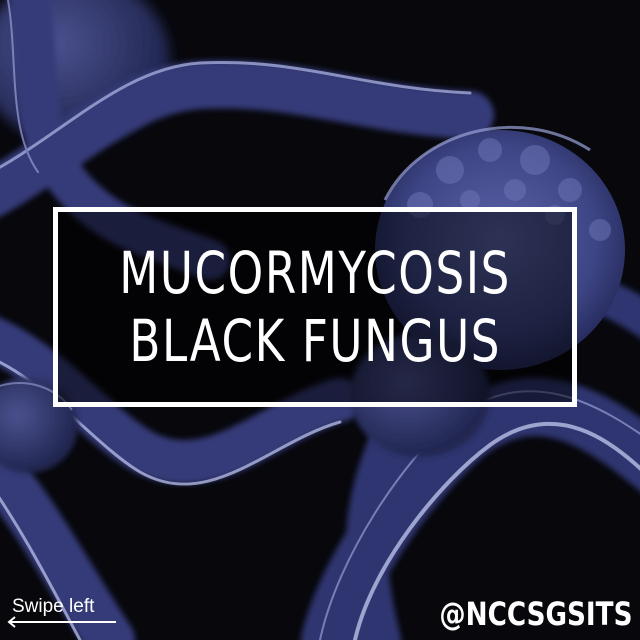  I want to click on account-handle: @NCCSGSITS, so click(535, 614).